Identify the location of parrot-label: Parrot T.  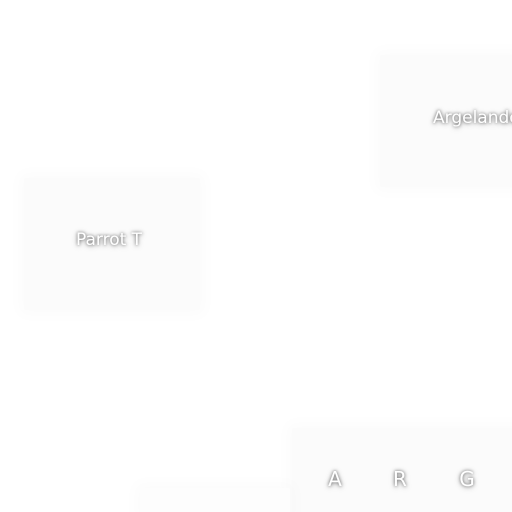
(109, 240).